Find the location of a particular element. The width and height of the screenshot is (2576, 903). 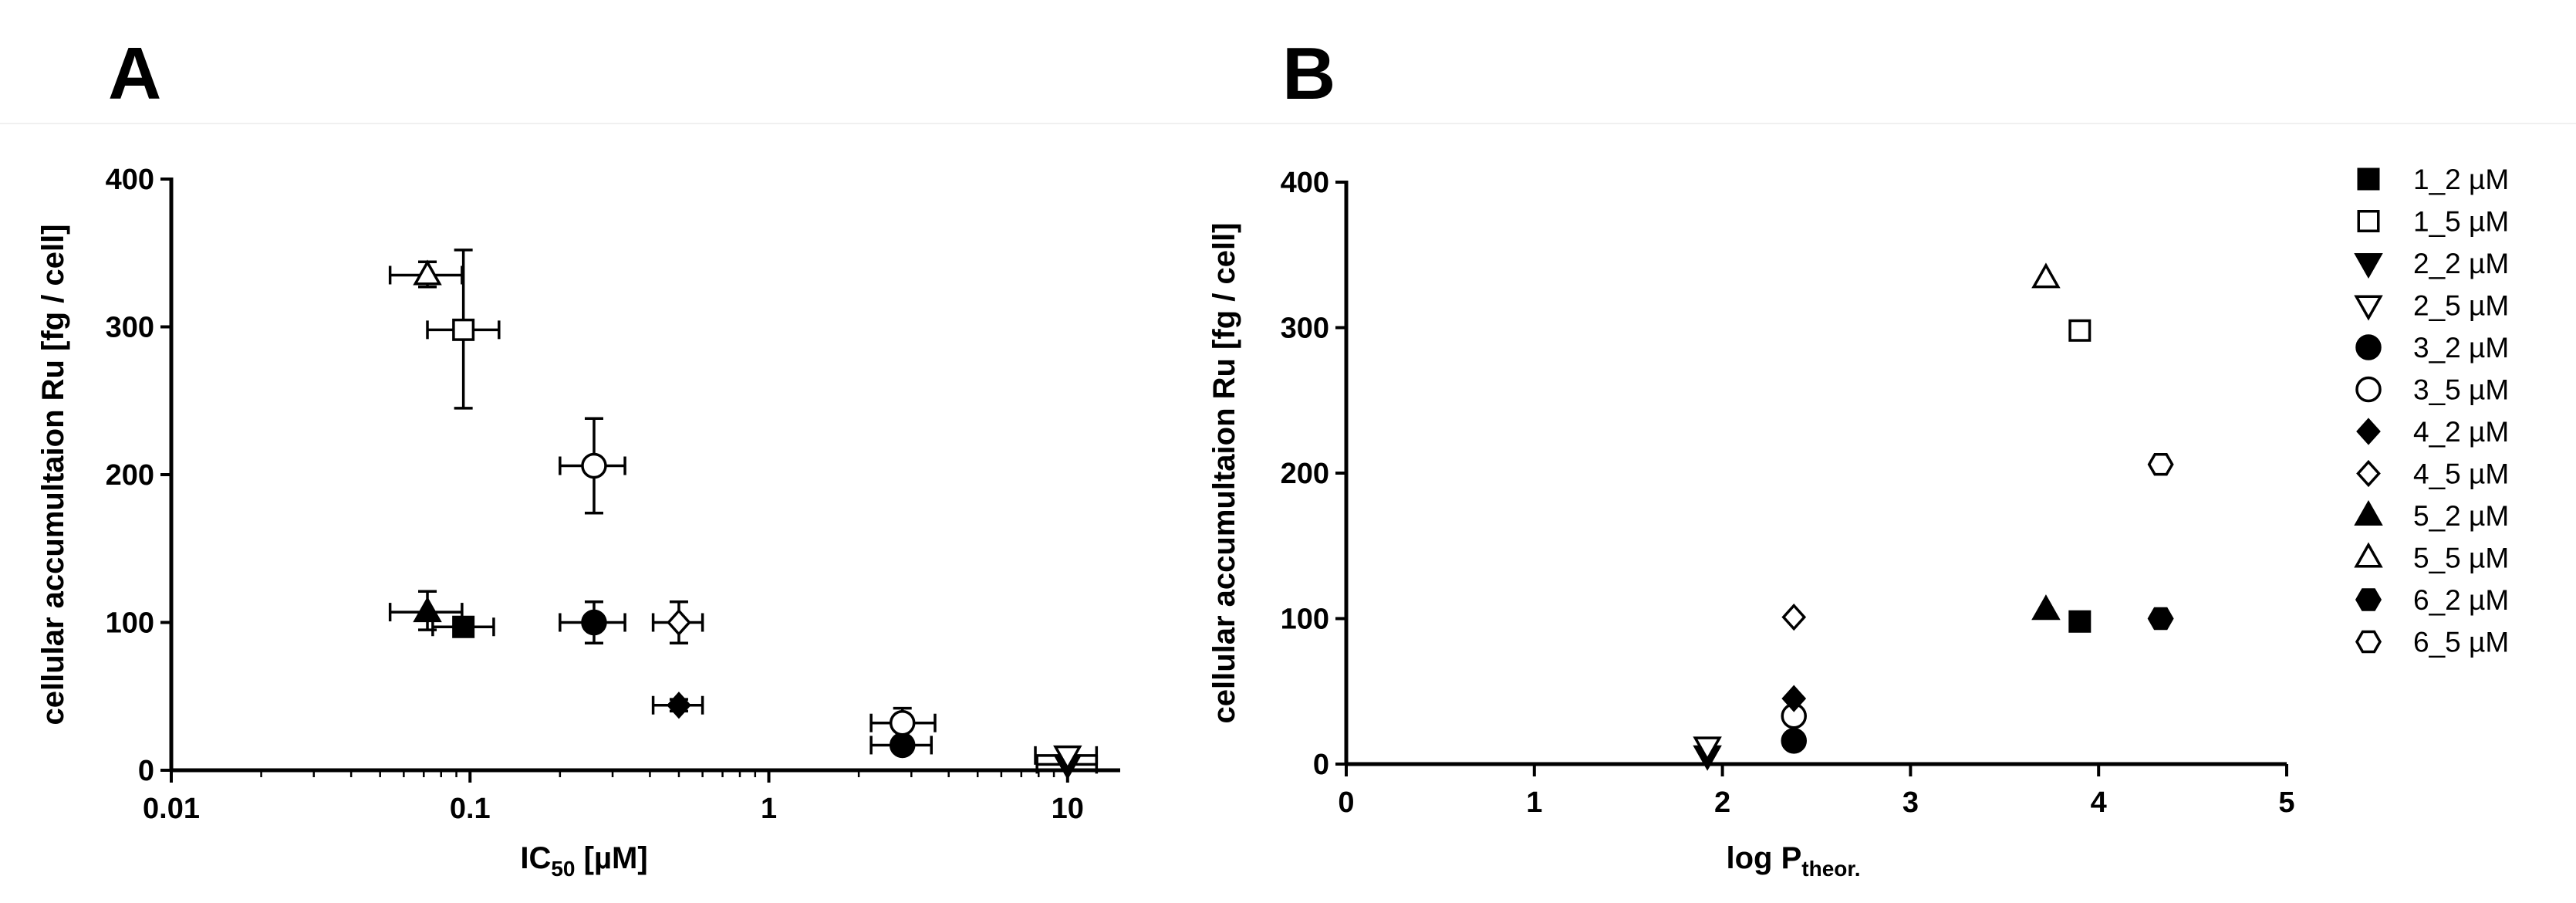

legend-label: 5_5 µM is located at coordinates (2461, 559).